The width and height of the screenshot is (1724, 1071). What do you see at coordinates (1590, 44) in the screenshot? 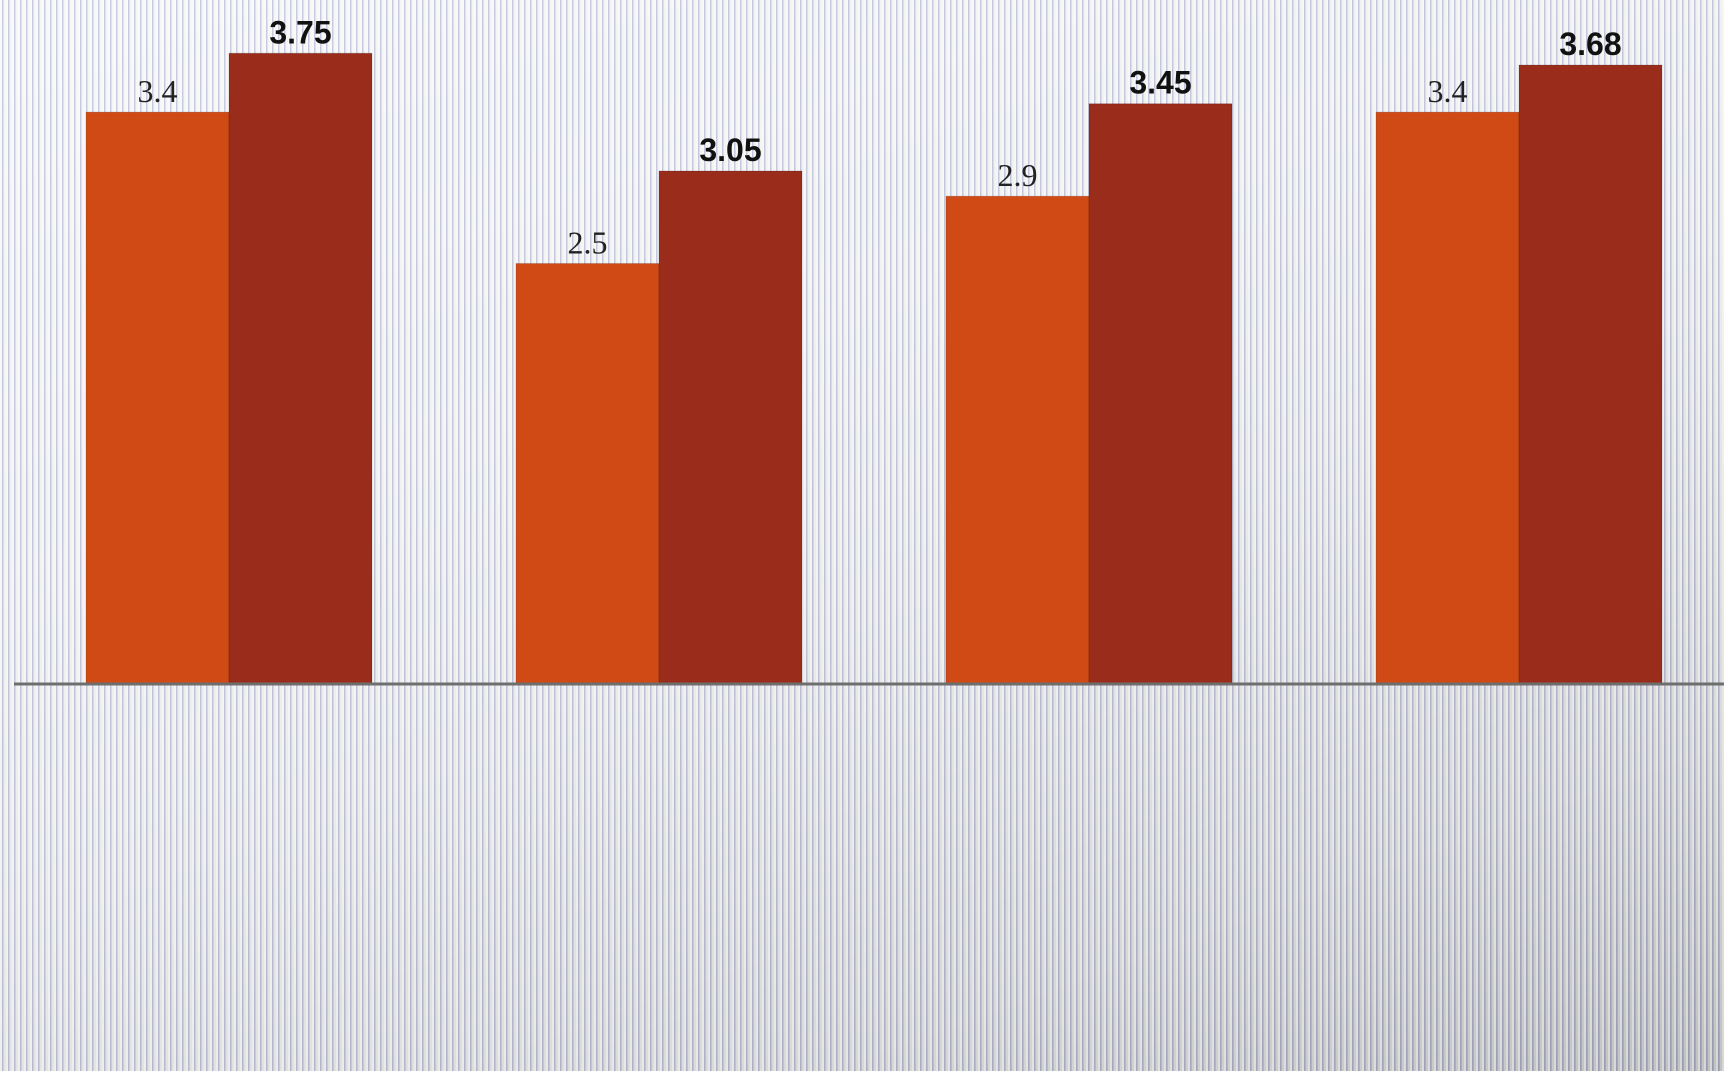
I see `data-label: 3.68` at bounding box center [1590, 44].